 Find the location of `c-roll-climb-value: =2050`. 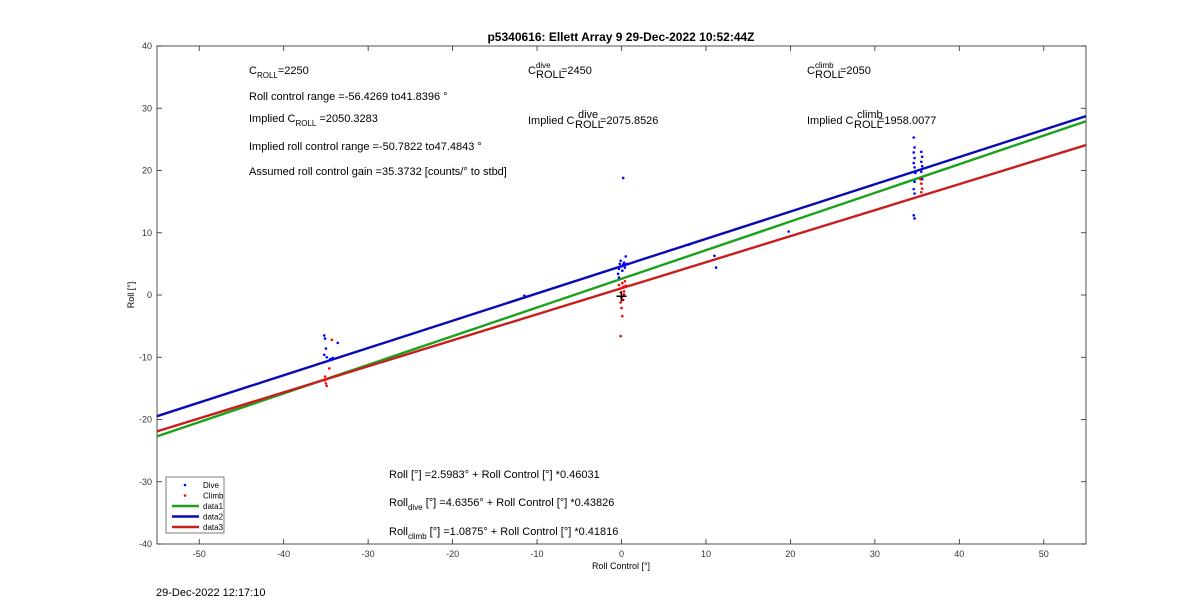

c-roll-climb-value: =2050 is located at coordinates (855, 71).